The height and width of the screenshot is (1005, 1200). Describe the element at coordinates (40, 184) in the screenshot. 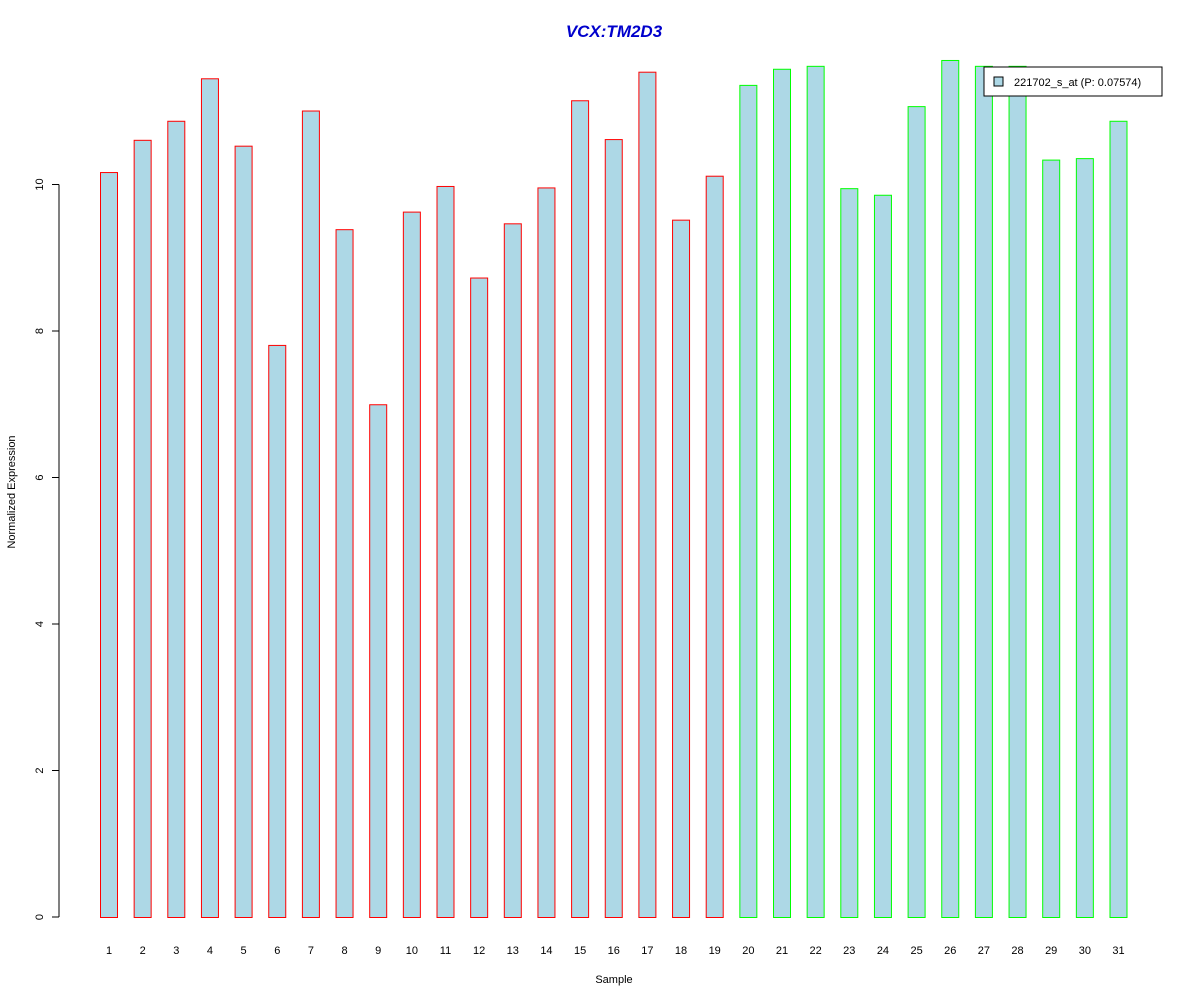

I see `y-tick-label: 10` at that location.